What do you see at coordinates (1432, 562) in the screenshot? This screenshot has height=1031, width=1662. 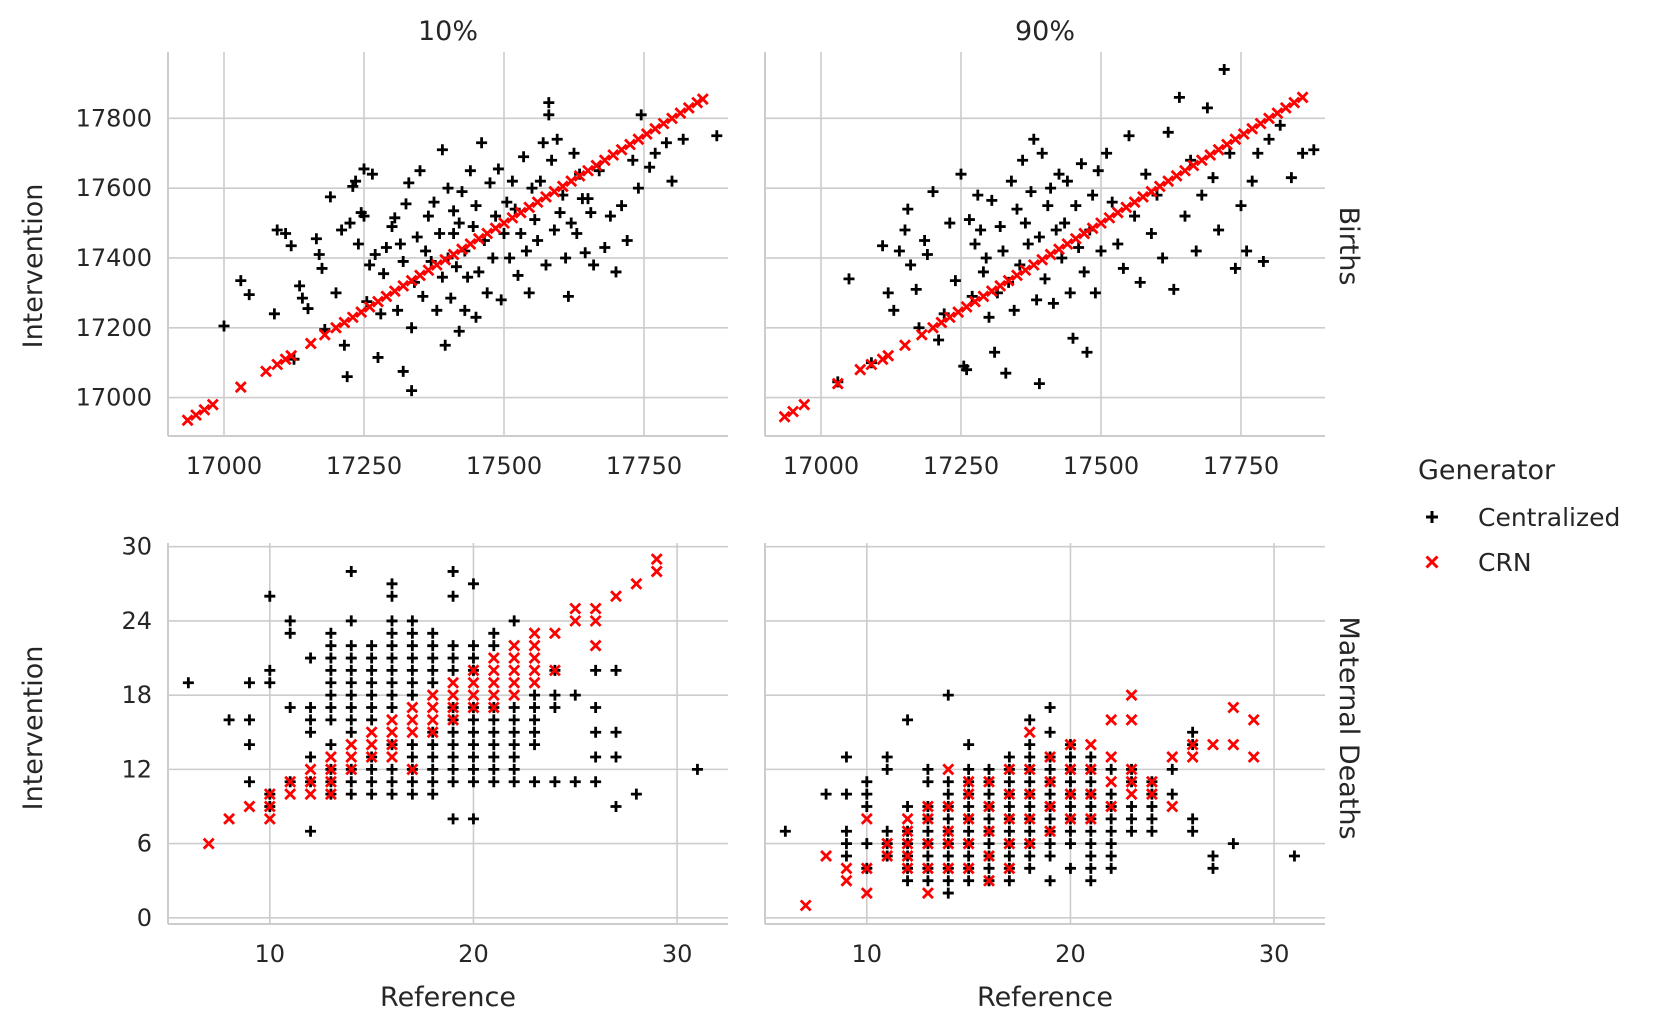 I see `legend-marker-crn` at bounding box center [1432, 562].